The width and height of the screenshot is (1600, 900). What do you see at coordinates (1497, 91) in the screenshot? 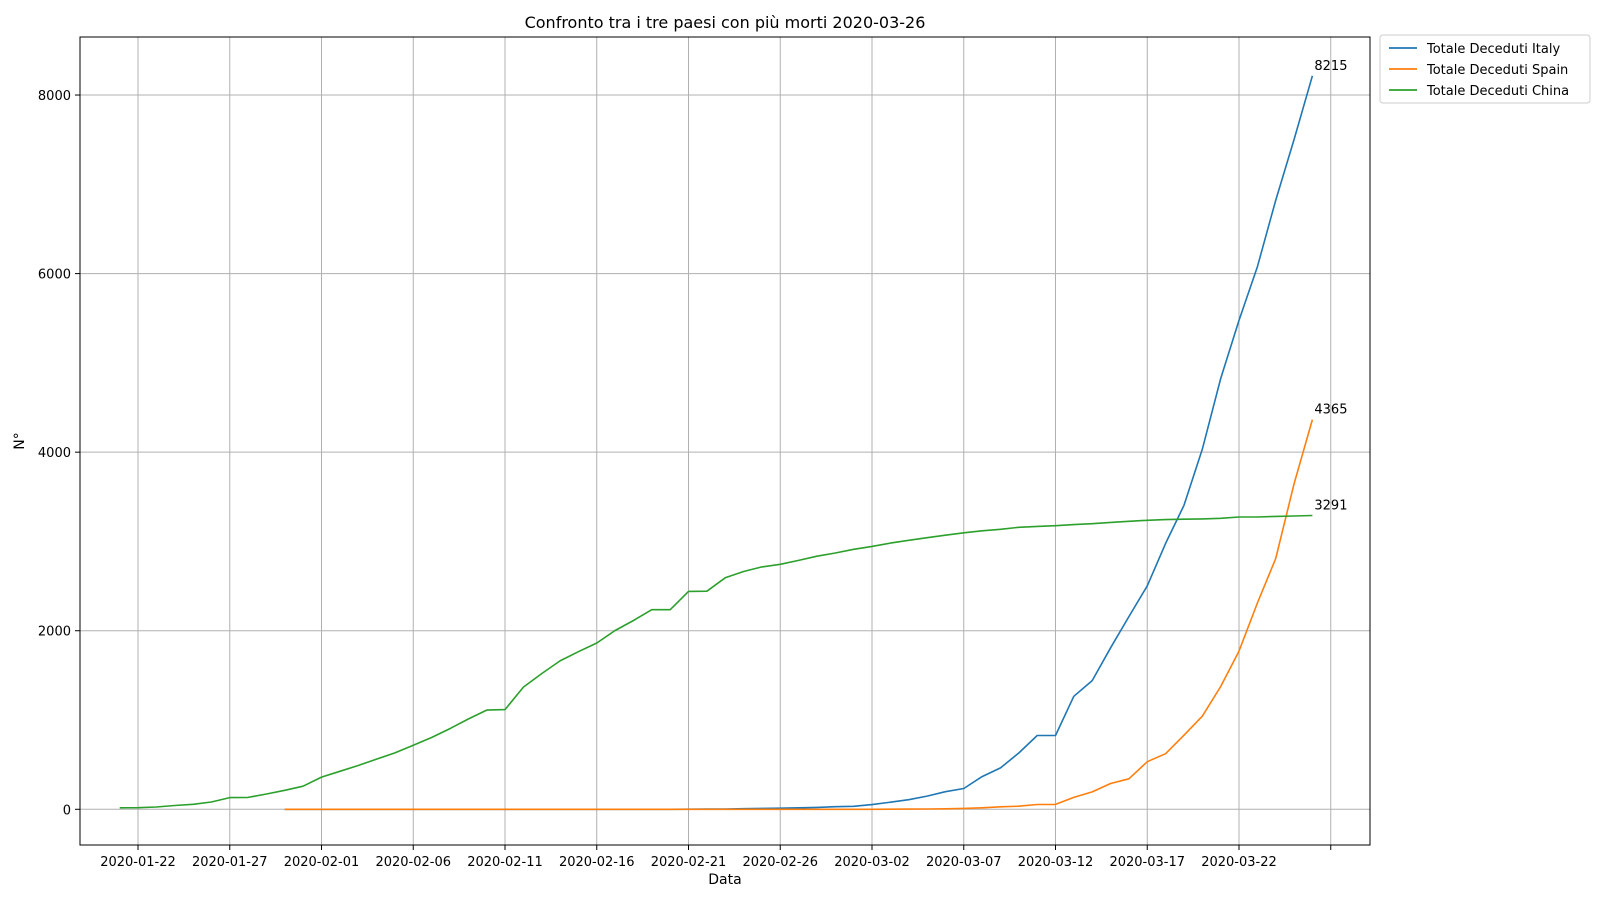
I see `legend-entry-china: Totale Deceduti China` at bounding box center [1497, 91].